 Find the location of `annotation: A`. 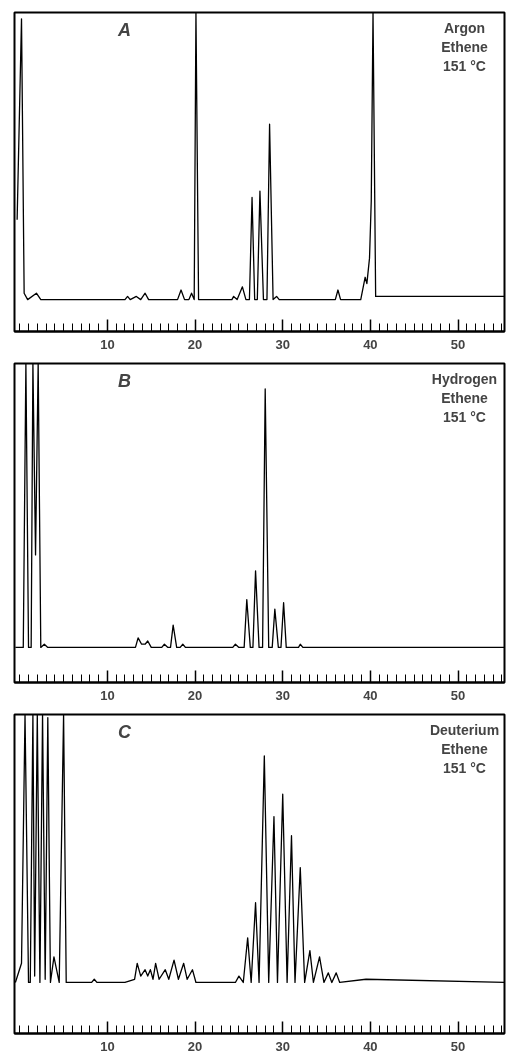

annotation: A is located at coordinates (124, 29).